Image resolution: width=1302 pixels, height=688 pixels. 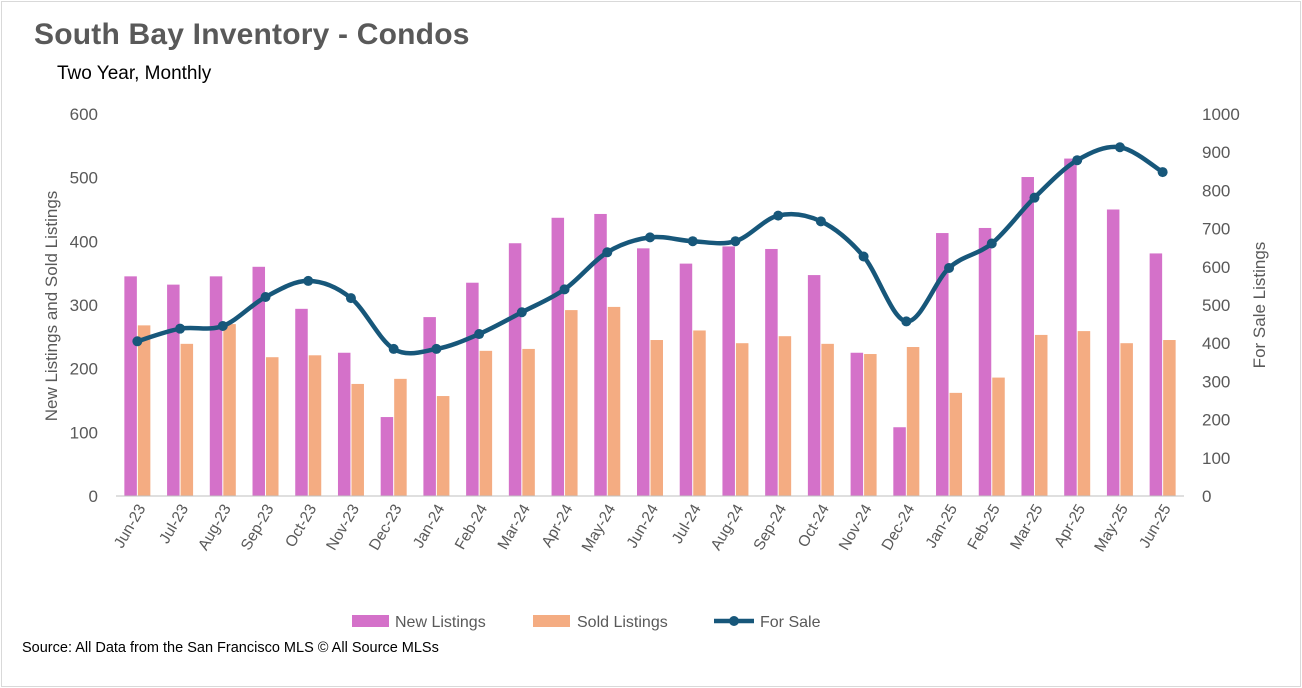 I want to click on right-axis-tick-label: 200, so click(x=1216, y=420).